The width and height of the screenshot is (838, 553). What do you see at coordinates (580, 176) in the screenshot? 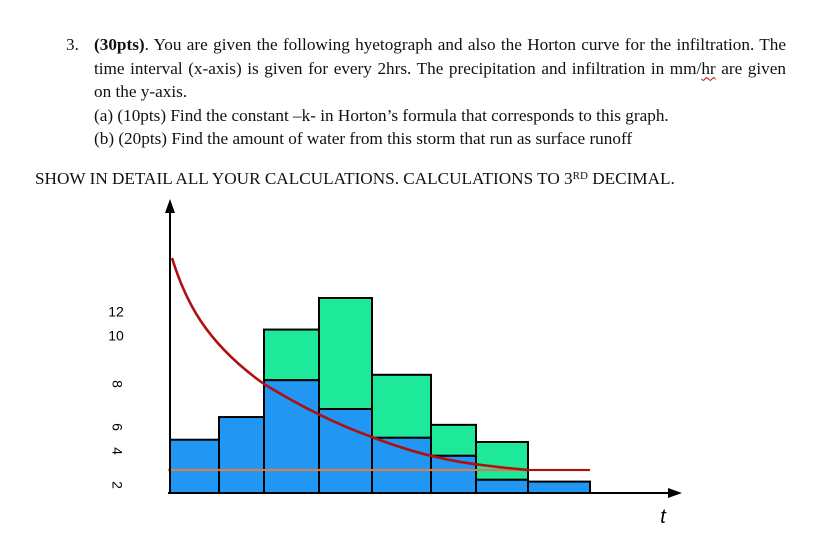
I see `instruction-superscript: RD` at bounding box center [580, 176].